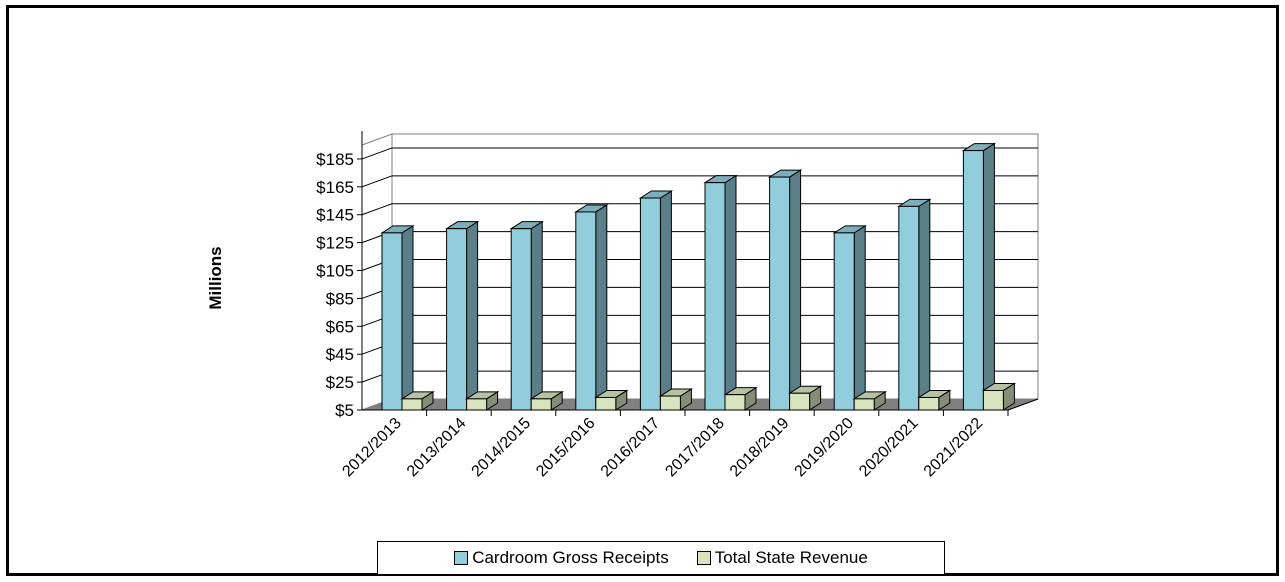 This screenshot has width=1285, height=582. Describe the element at coordinates (437, 448) in the screenshot. I see `x-category-label: 2013/2014` at that location.